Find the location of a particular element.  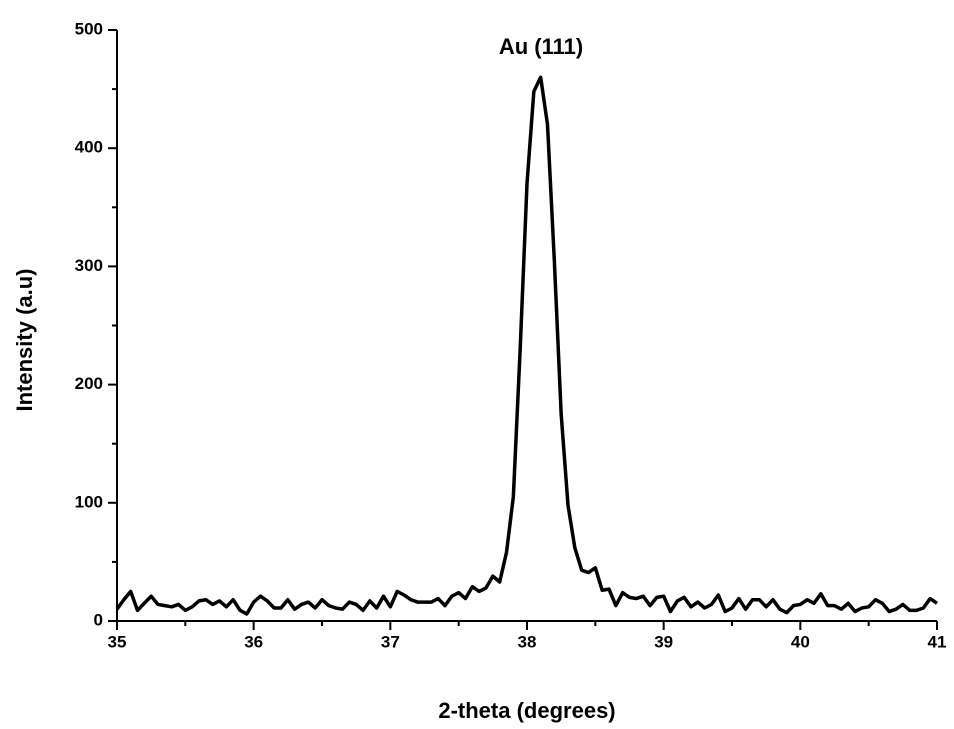

x-tick-label: 38 is located at coordinates (527, 641).